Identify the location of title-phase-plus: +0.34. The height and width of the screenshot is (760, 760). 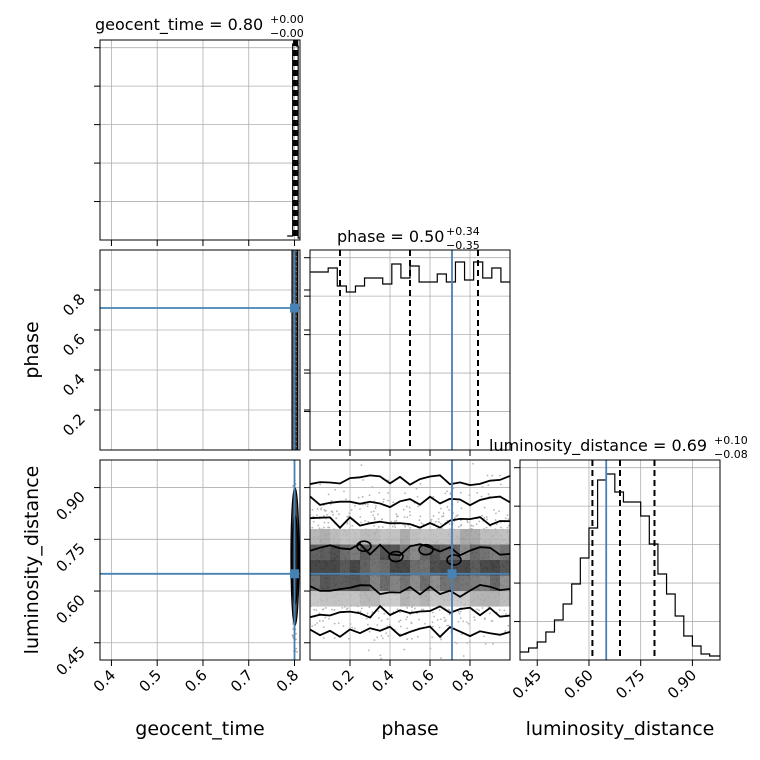
(463, 231).